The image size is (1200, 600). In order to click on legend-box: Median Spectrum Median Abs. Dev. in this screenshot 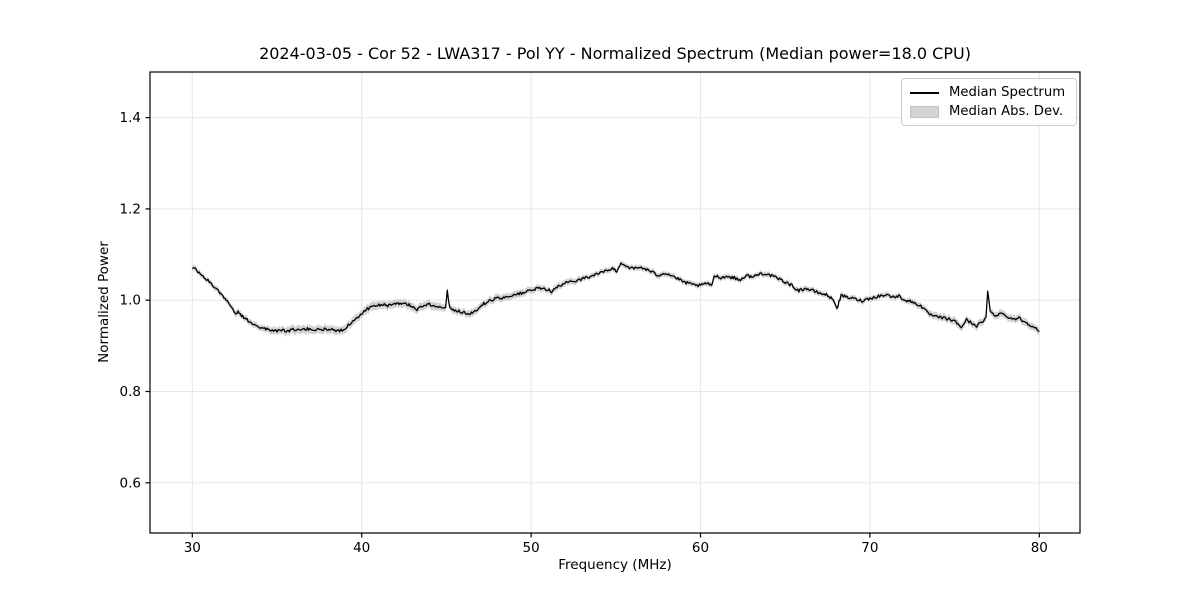, I will do `click(989, 102)`.